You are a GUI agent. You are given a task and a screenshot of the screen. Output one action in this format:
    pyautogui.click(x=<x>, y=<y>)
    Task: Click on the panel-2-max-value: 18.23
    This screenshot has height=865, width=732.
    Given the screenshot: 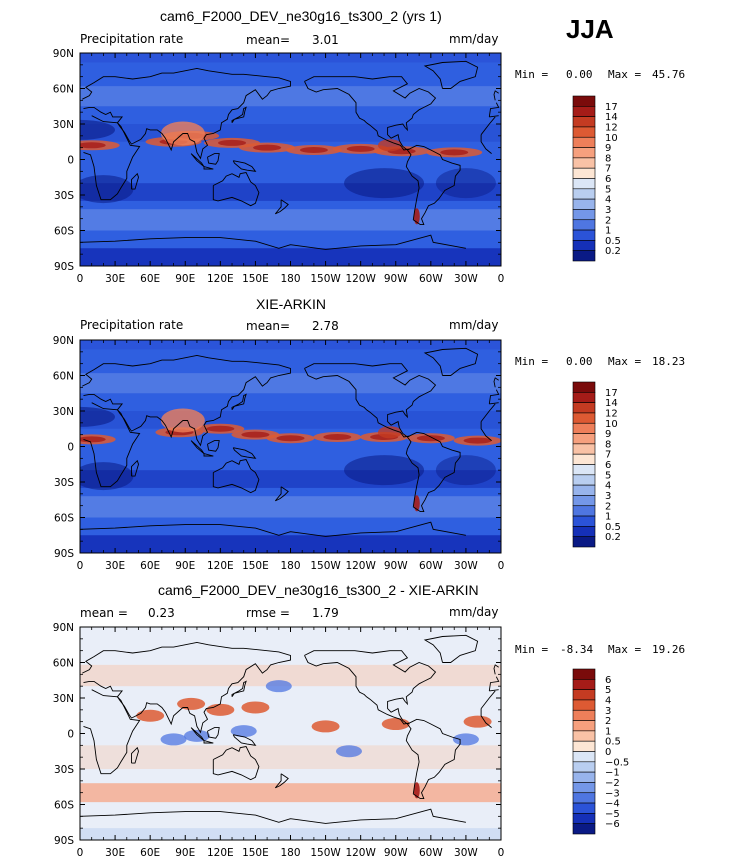 What is the action you would take?
    pyautogui.click(x=669, y=361)
    